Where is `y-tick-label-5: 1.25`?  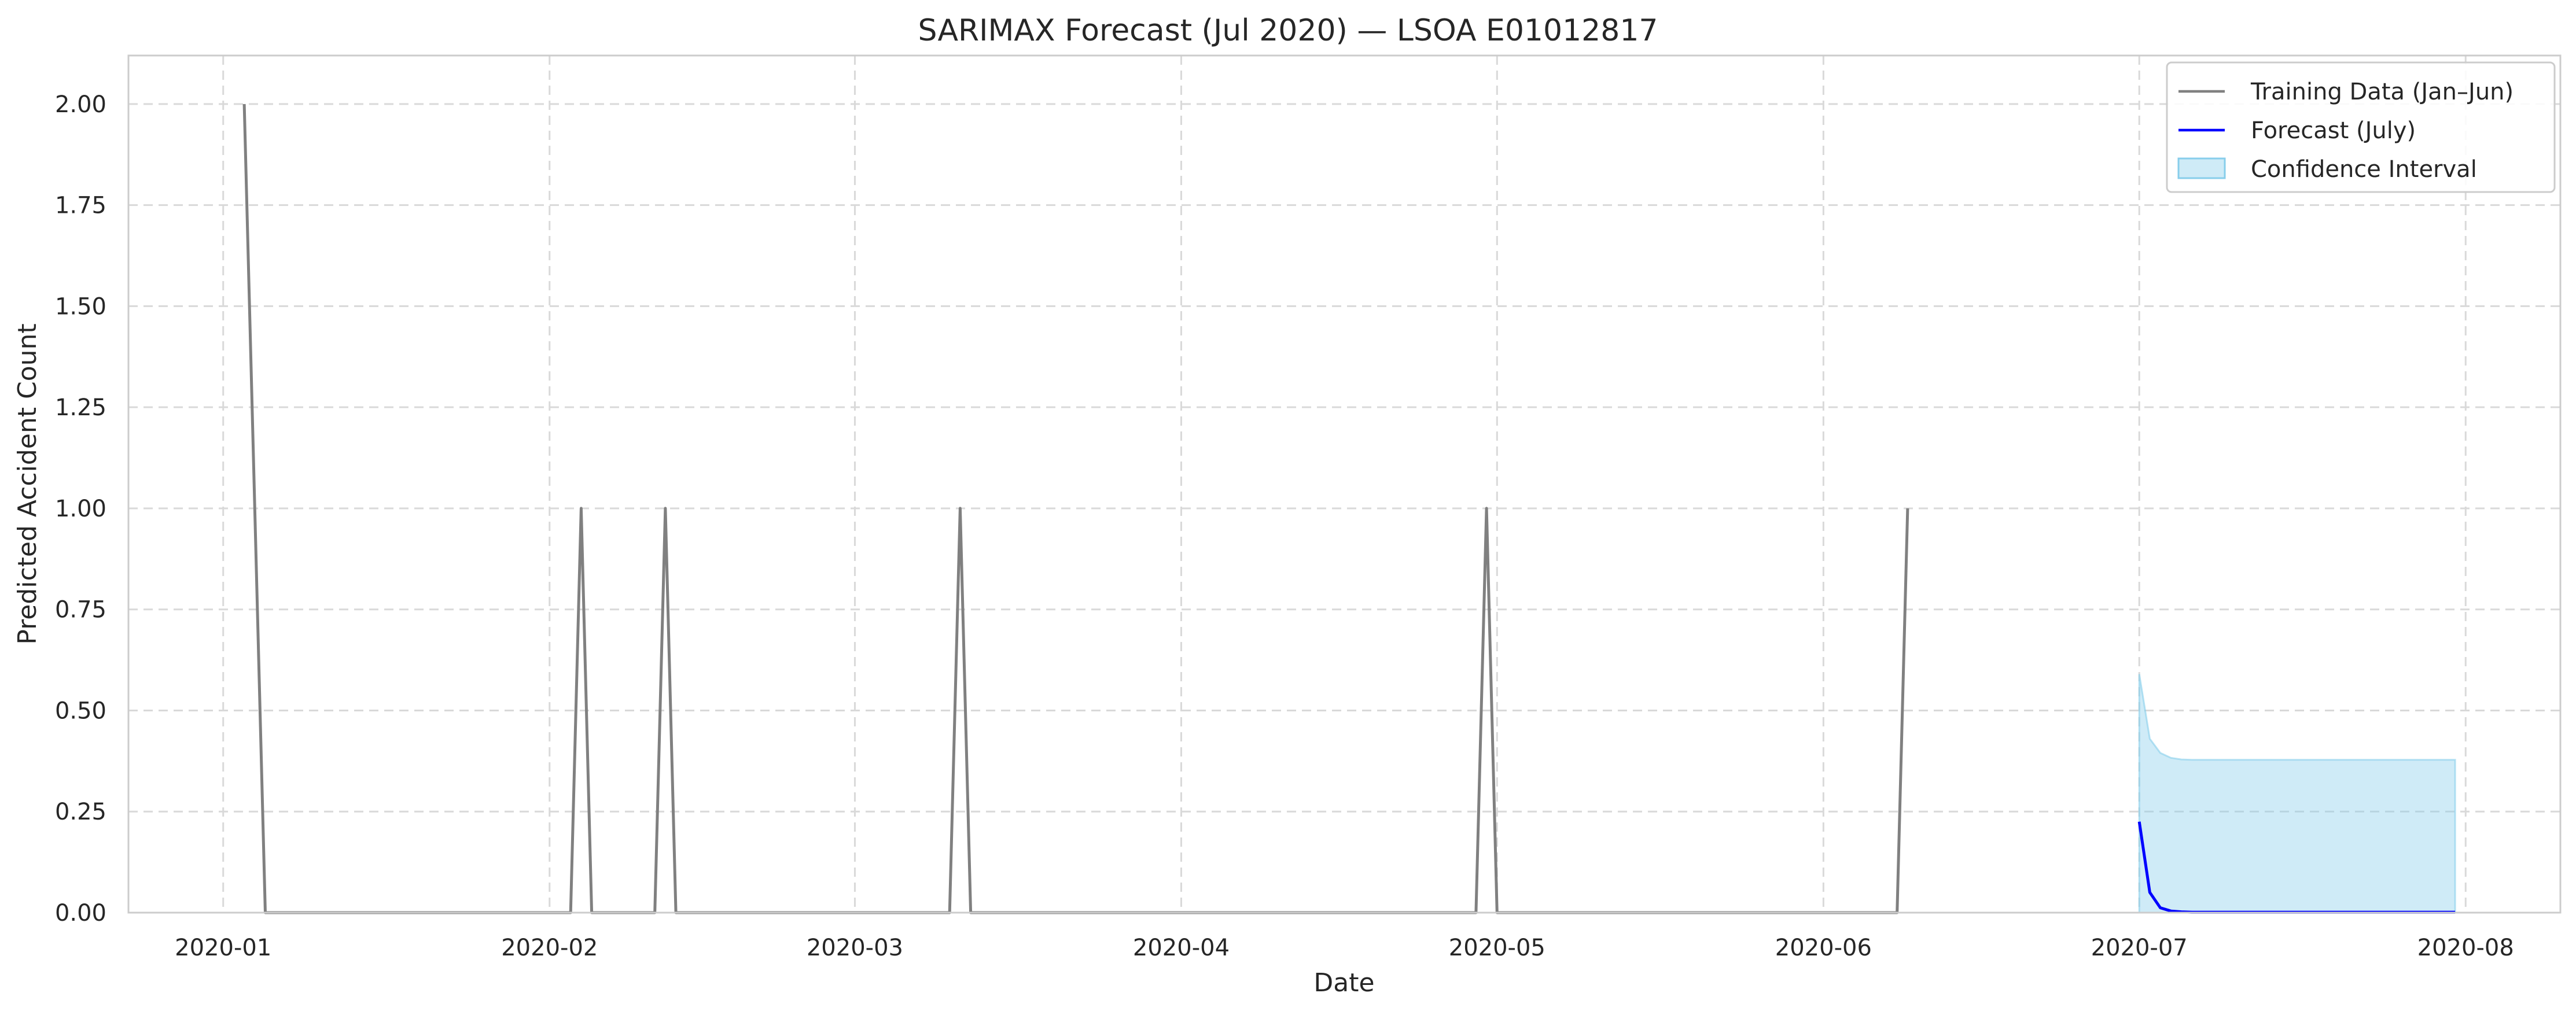
y-tick-label-5: 1.25 is located at coordinates (80, 407).